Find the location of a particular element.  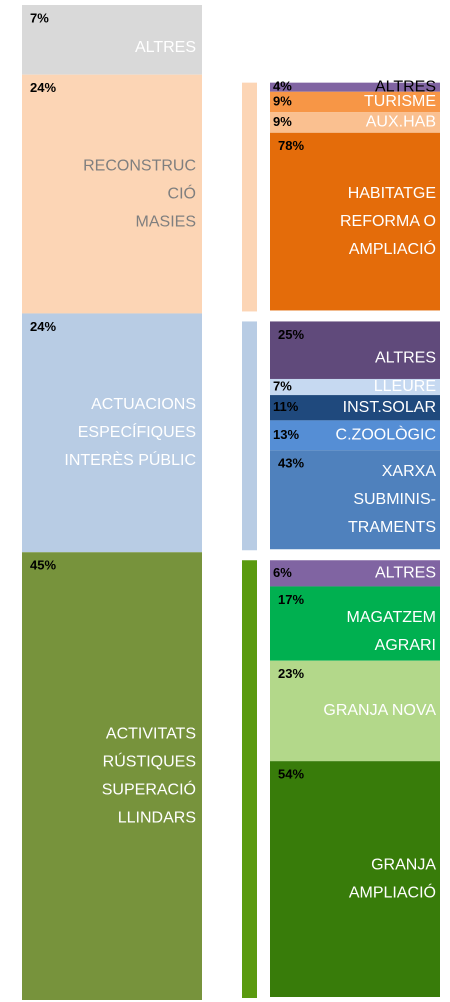

segment-label: GRANJA is located at coordinates (403, 864).